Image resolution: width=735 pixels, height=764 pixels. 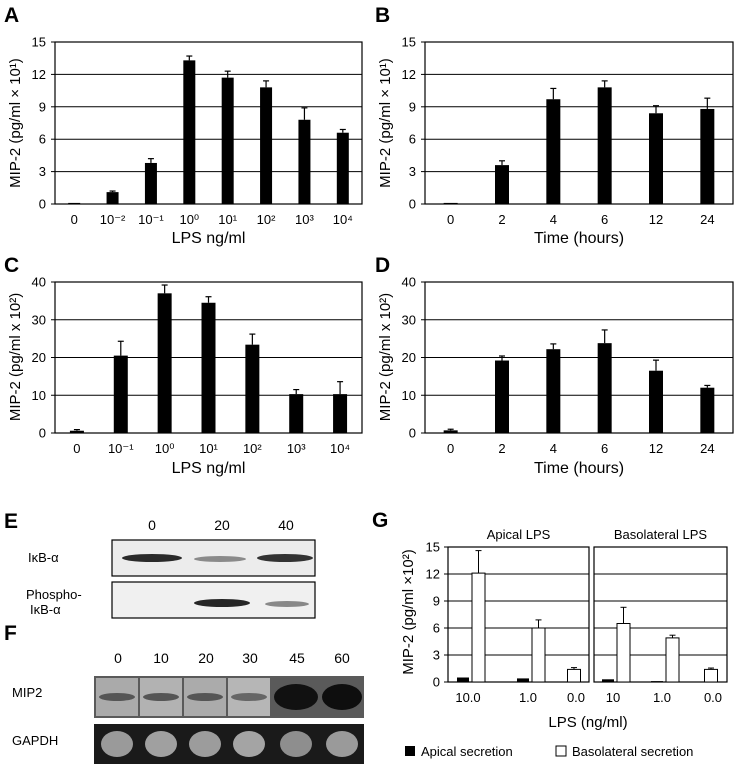 I want to click on blot-f-time-label: 10, so click(x=161, y=658).